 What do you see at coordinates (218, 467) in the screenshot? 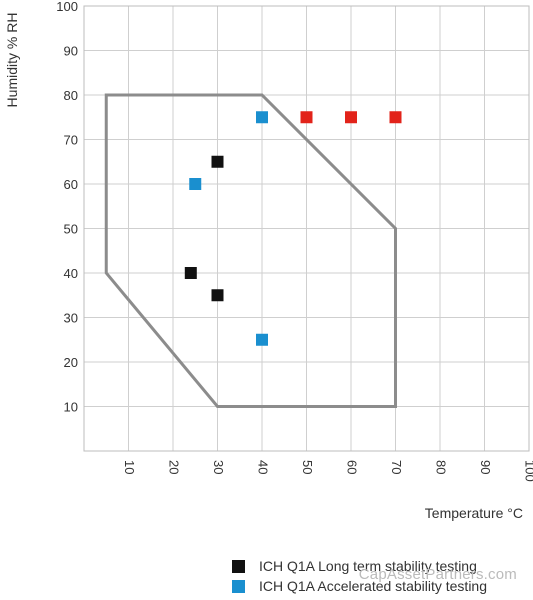
I see `x-tick-label: 30` at bounding box center [218, 467].